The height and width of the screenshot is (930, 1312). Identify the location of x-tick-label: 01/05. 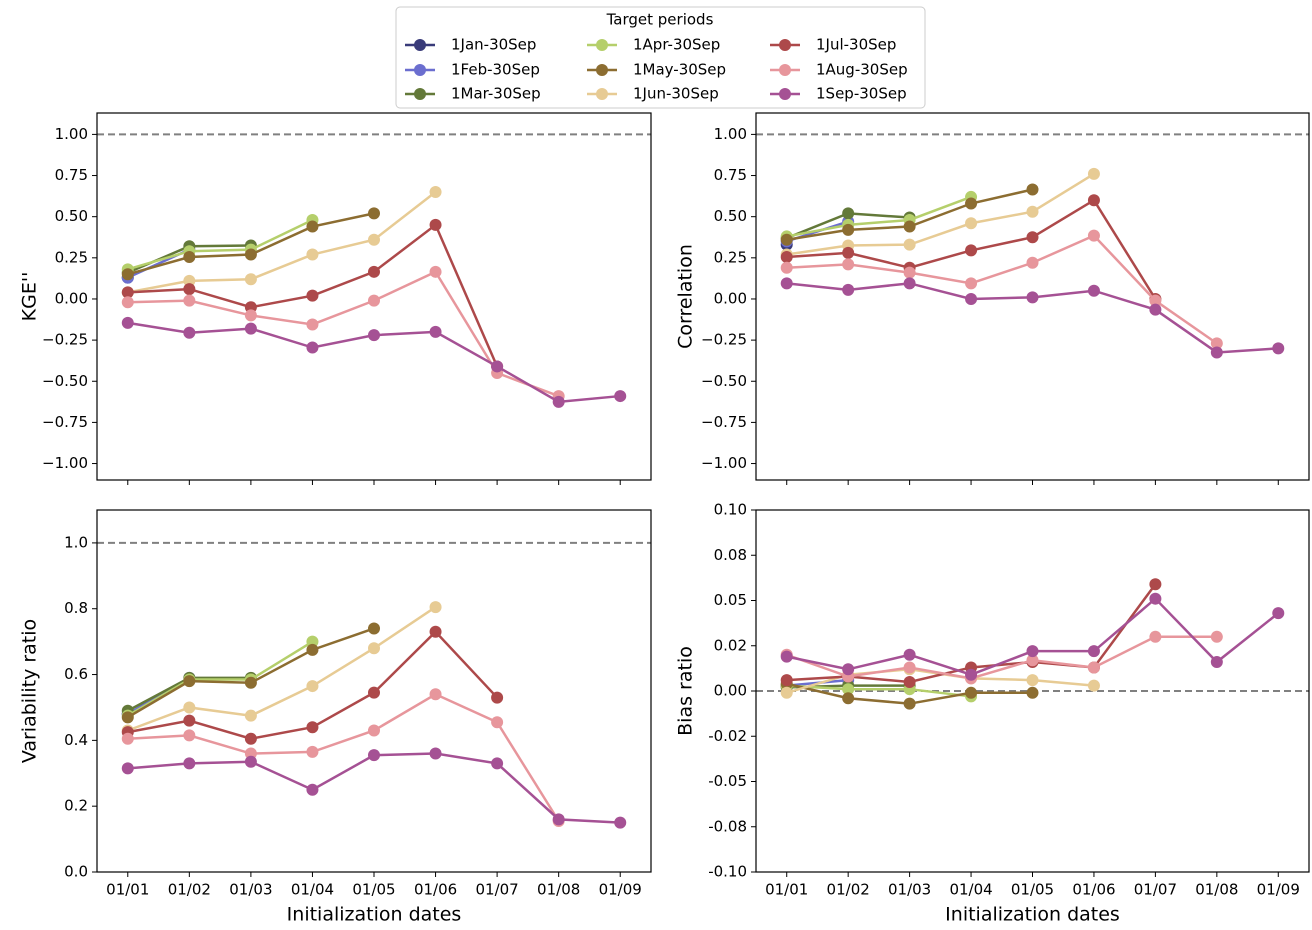
(1032, 890).